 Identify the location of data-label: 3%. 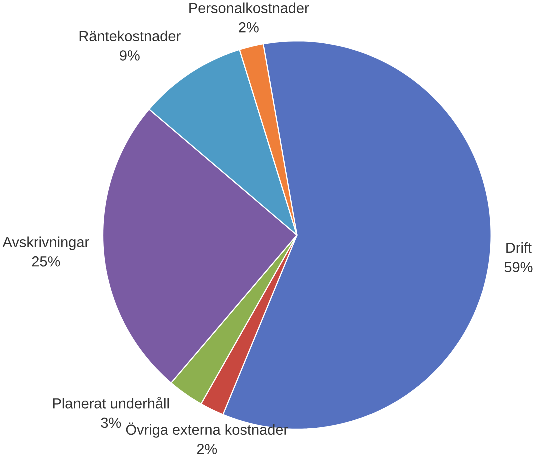
(111, 423).